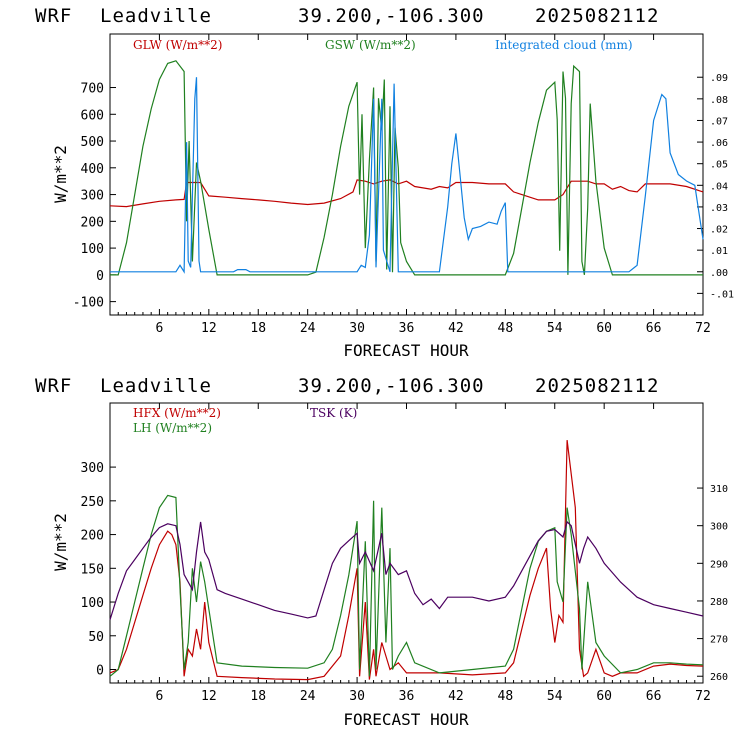 This screenshot has width=740, height=740. What do you see at coordinates (92, 89) in the screenshot?
I see `y-tick-label: 700` at bounding box center [92, 89].